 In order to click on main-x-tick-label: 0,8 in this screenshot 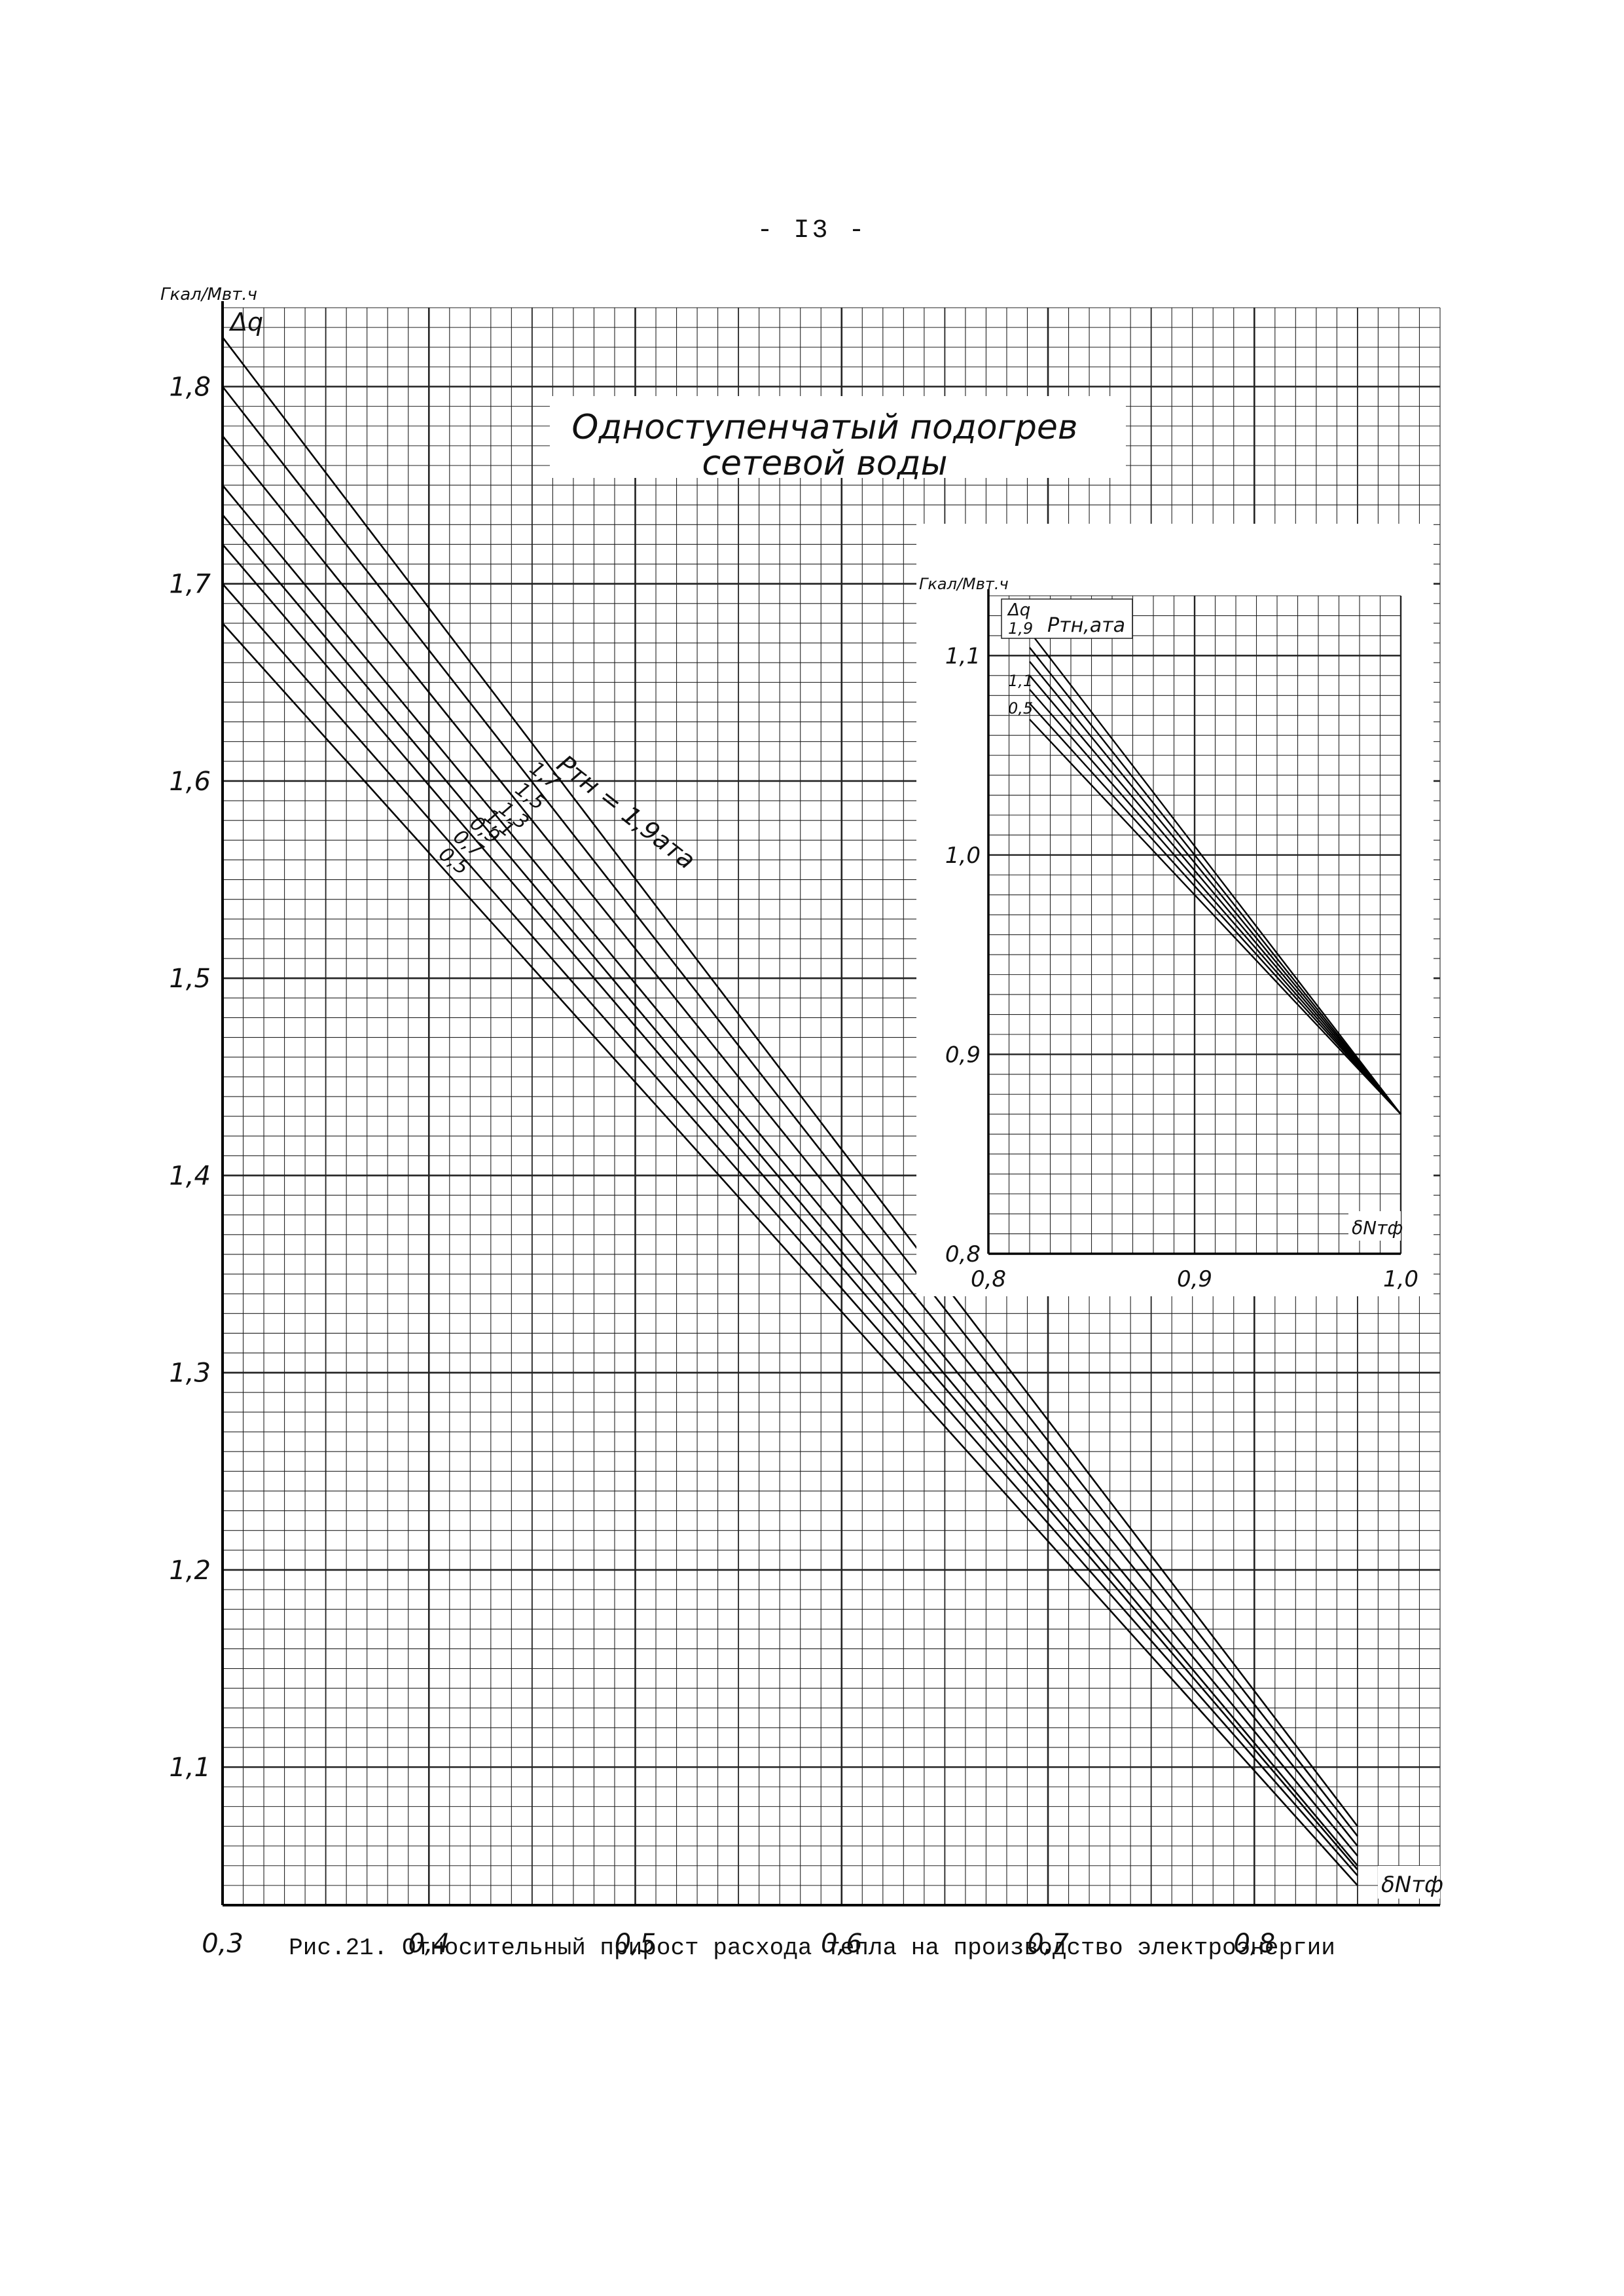, I will do `click(1254, 1944)`.